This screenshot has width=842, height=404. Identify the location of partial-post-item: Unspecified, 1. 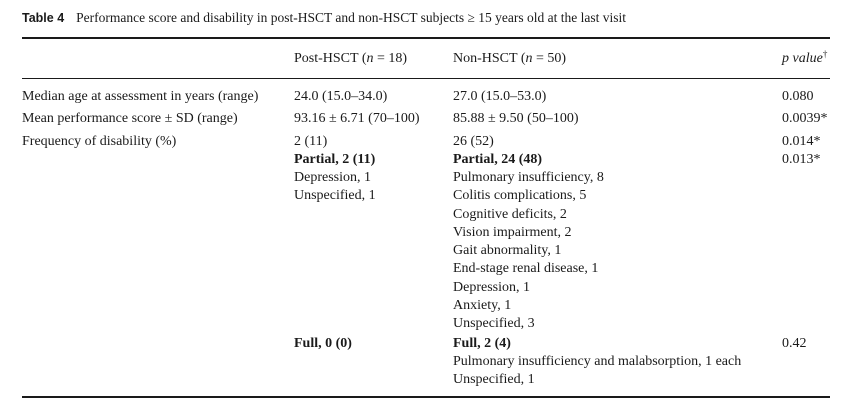
(335, 195).